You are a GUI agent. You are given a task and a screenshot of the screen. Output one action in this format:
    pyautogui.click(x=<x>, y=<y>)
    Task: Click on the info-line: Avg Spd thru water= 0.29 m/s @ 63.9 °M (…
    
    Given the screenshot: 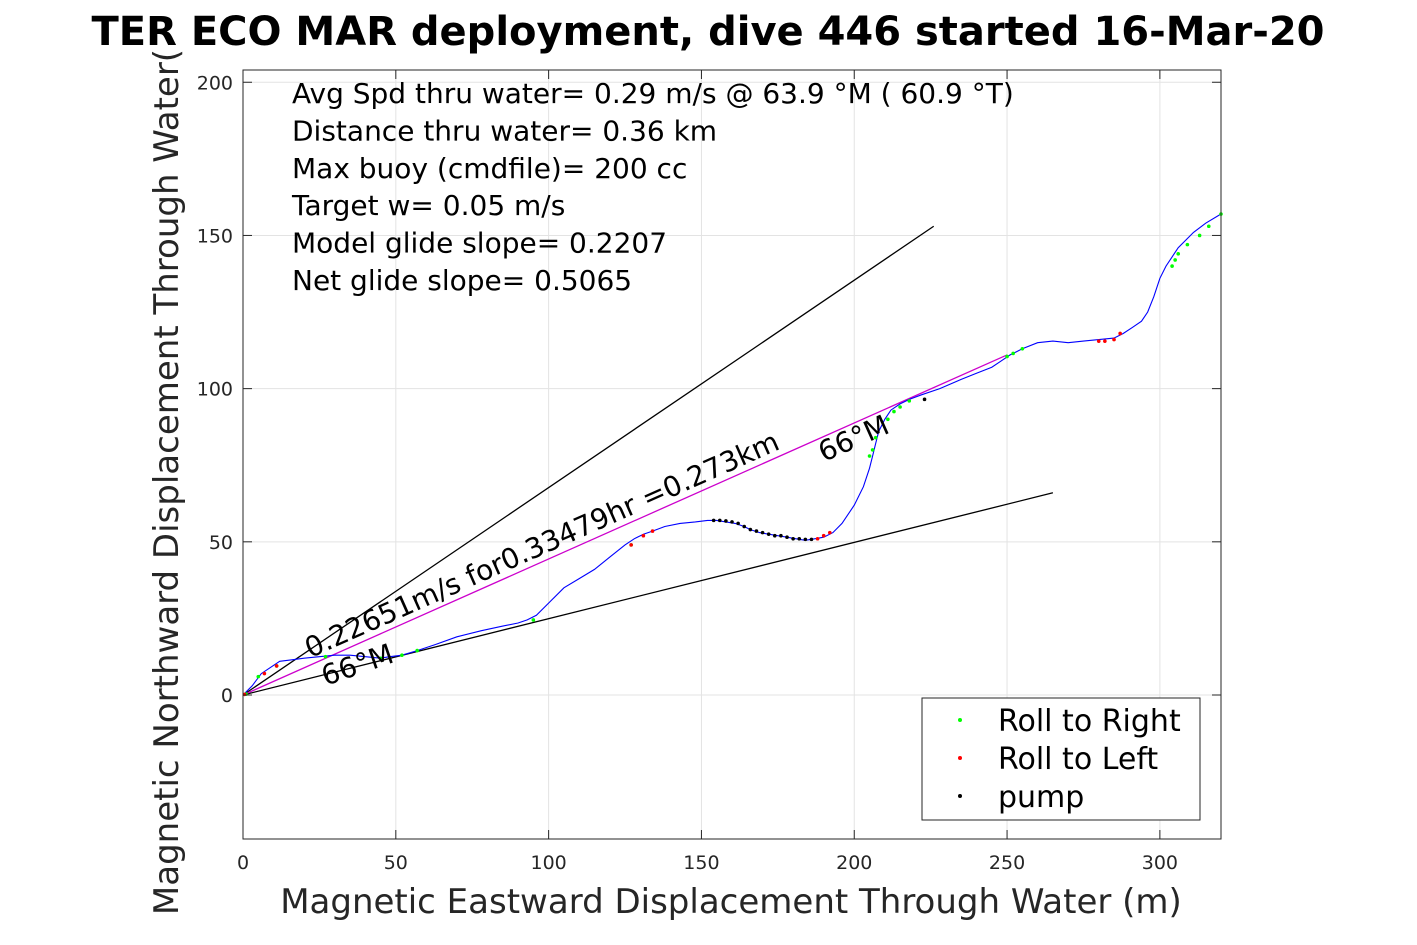 What is the action you would take?
    pyautogui.click(x=653, y=93)
    